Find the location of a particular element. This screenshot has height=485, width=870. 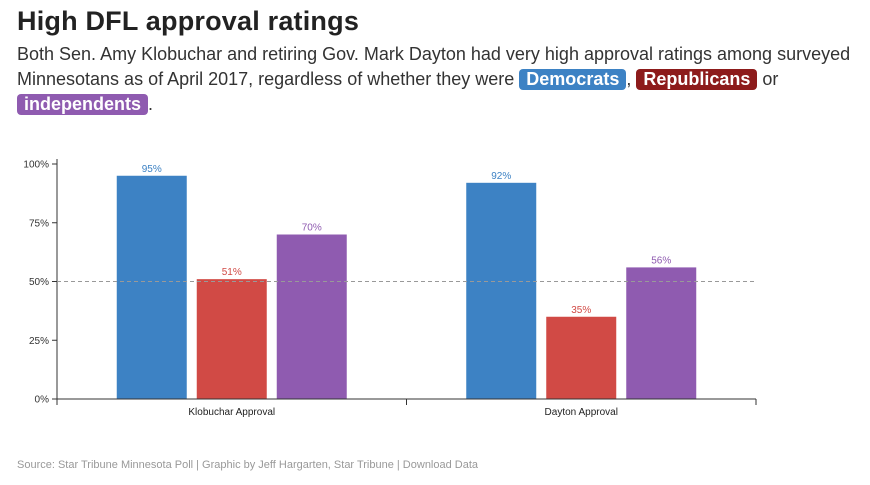

bar-democrats-klobuchar is located at coordinates (151, 287).